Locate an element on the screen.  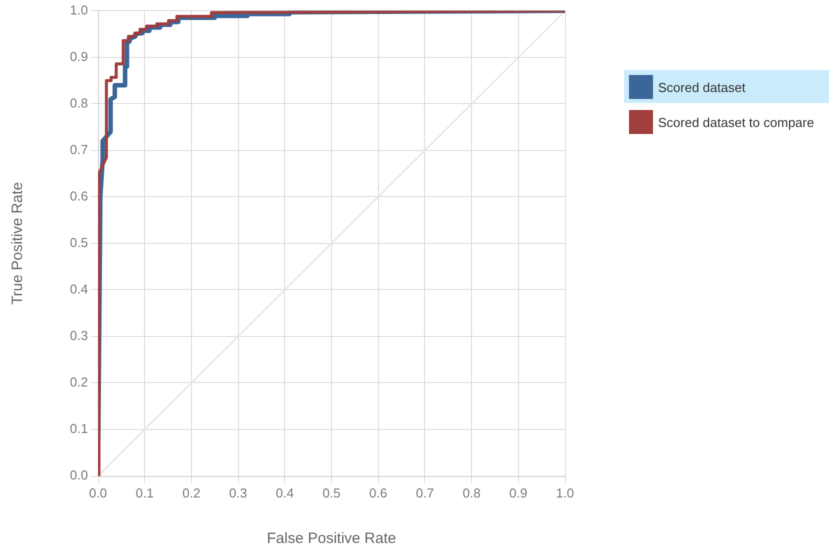
x-tick-label: 0.4 is located at coordinates (285, 492).